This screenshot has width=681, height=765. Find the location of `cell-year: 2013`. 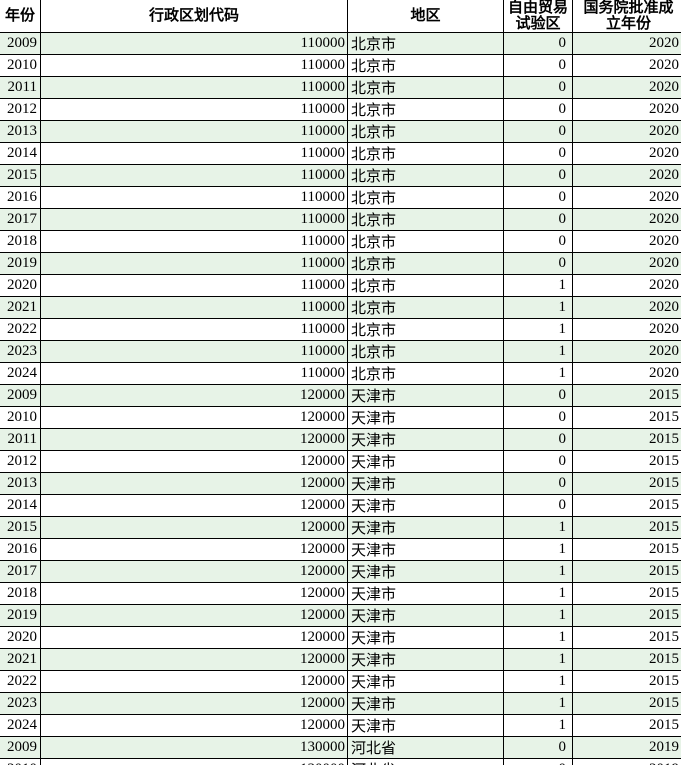

cell-year: 2013 is located at coordinates (20, 483).